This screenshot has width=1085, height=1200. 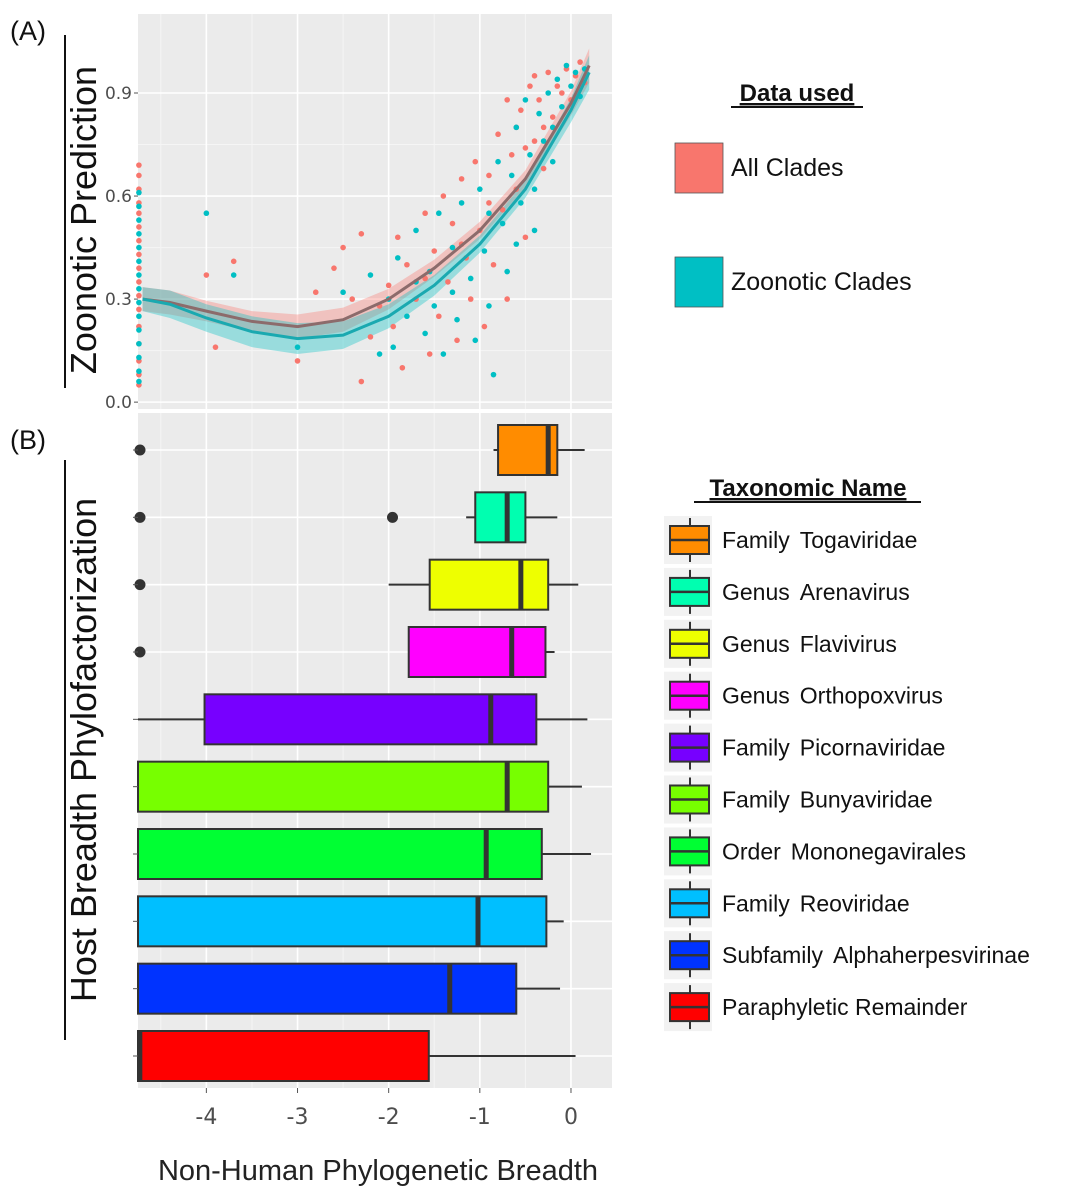 What do you see at coordinates (359, 786) in the screenshot?
I see `box-bunyaviridae` at bounding box center [359, 786].